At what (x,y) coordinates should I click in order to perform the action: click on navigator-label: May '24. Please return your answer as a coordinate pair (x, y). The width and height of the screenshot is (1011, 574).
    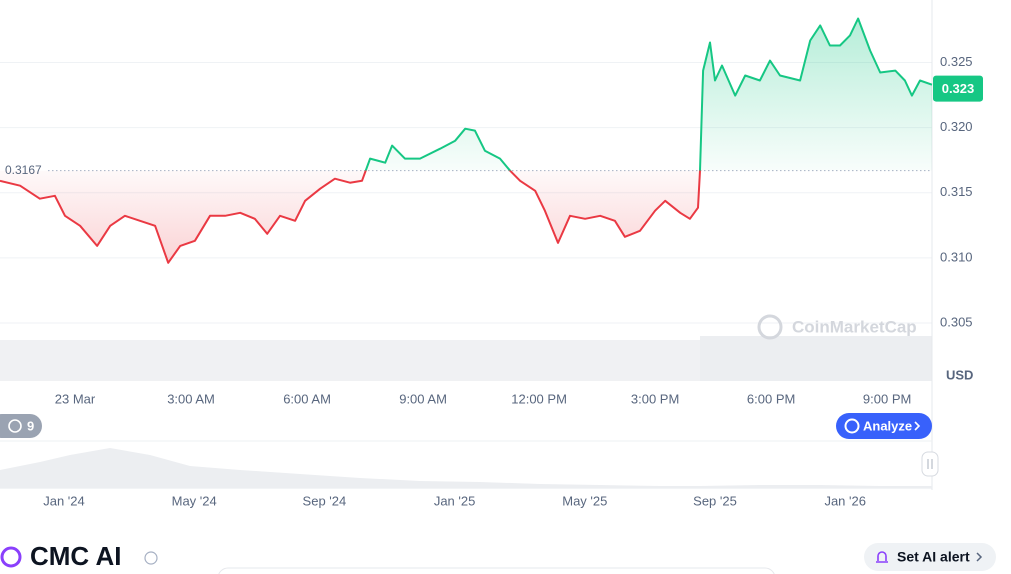
    Looking at the image, I should click on (194, 500).